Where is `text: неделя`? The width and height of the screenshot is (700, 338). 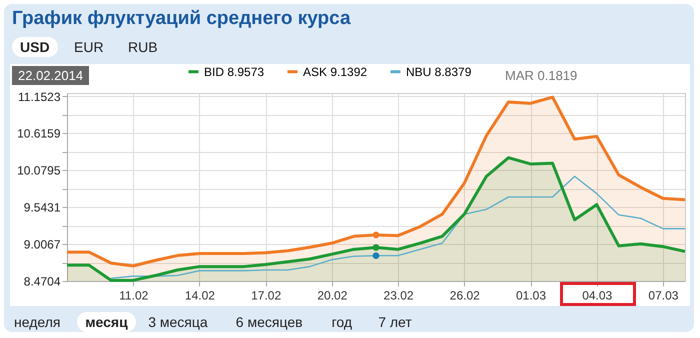
text: неделя is located at coordinates (37, 322).